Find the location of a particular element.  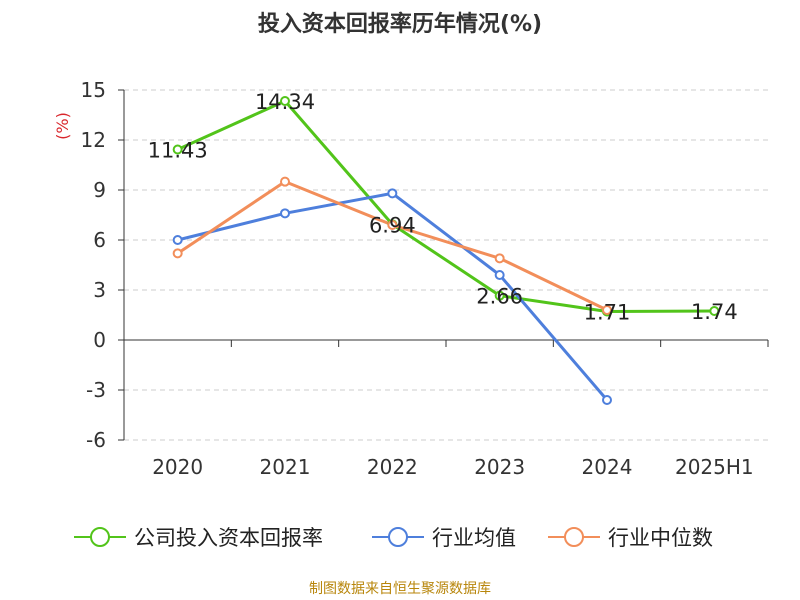

y-axis-label: (%) is located at coordinates (62, 126).